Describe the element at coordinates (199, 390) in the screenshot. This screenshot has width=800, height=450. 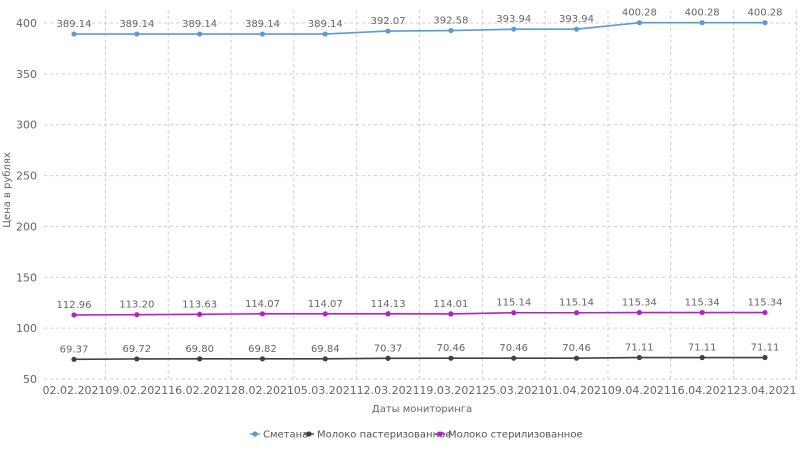
I see `x-tick-label: 16.02.2021` at that location.